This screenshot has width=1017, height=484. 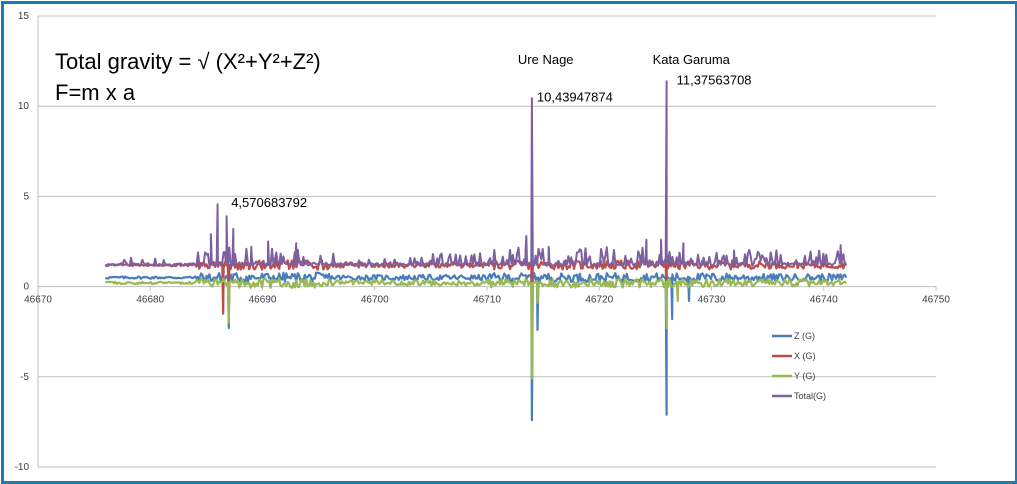 What do you see at coordinates (799, 366) in the screenshot?
I see `chart-legend: Z (G) X (G) Y (G) Total(G)` at bounding box center [799, 366].